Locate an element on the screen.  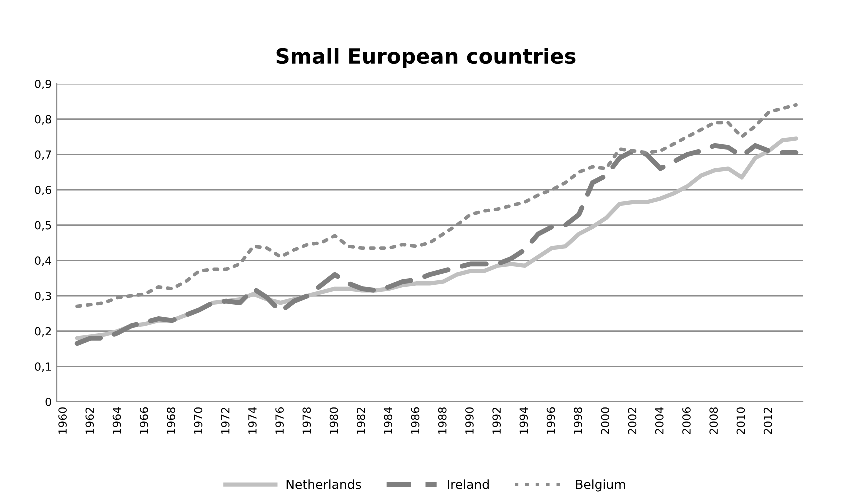
x-tick-label: 1988 is located at coordinates (442, 421).